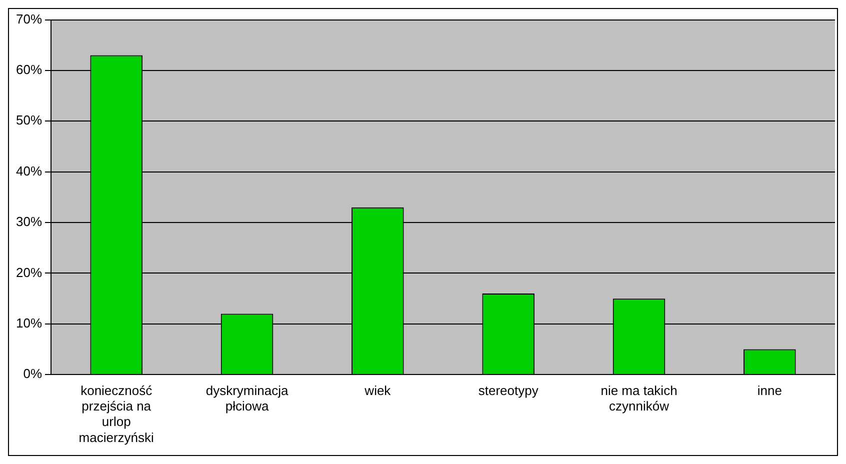  What do you see at coordinates (29, 120) in the screenshot?
I see `y-tick-label: 50%` at bounding box center [29, 120].